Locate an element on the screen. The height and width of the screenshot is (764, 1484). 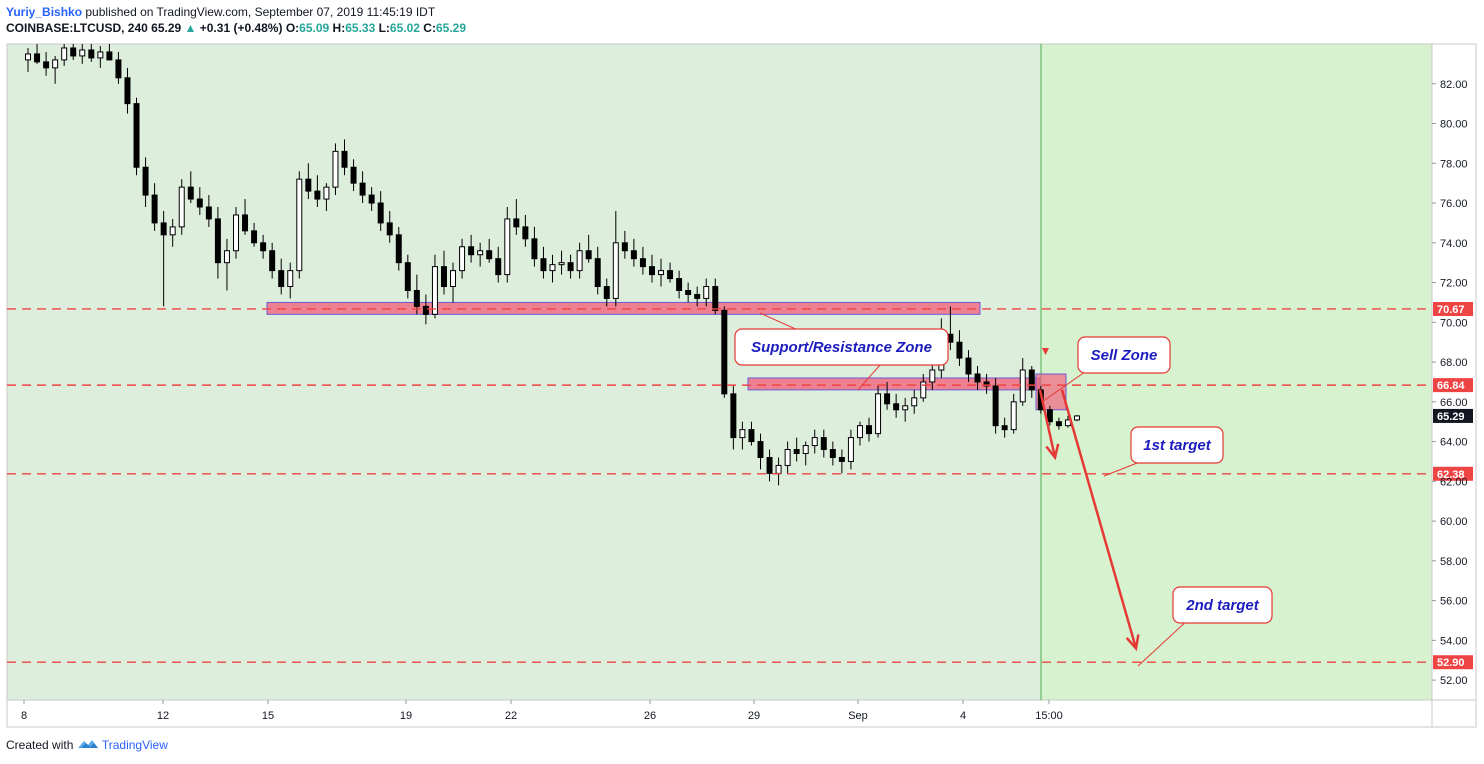
callout: Sell Zone is located at coordinates (1106, 369).